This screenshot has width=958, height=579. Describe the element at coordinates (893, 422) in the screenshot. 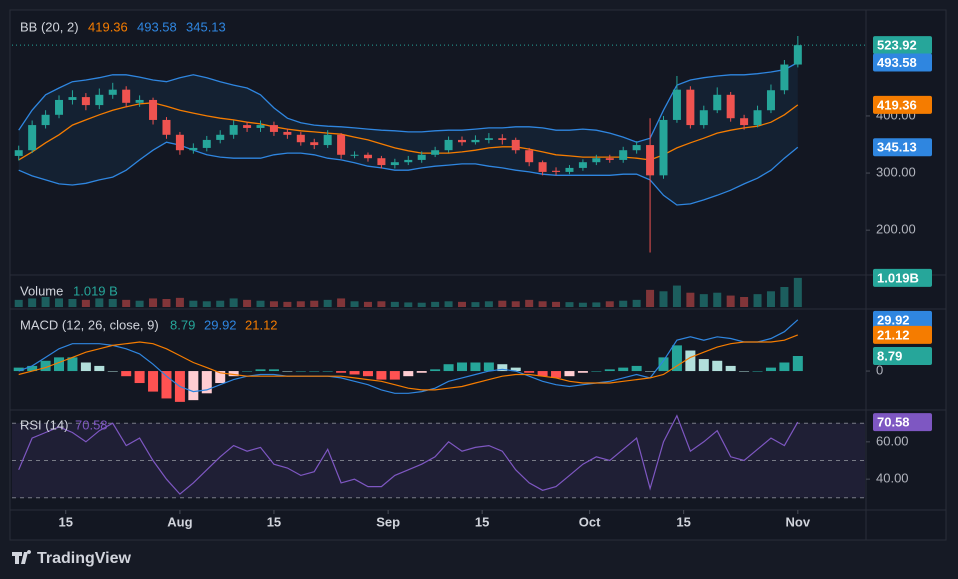

I see `price-tag-label: 70.58` at that location.